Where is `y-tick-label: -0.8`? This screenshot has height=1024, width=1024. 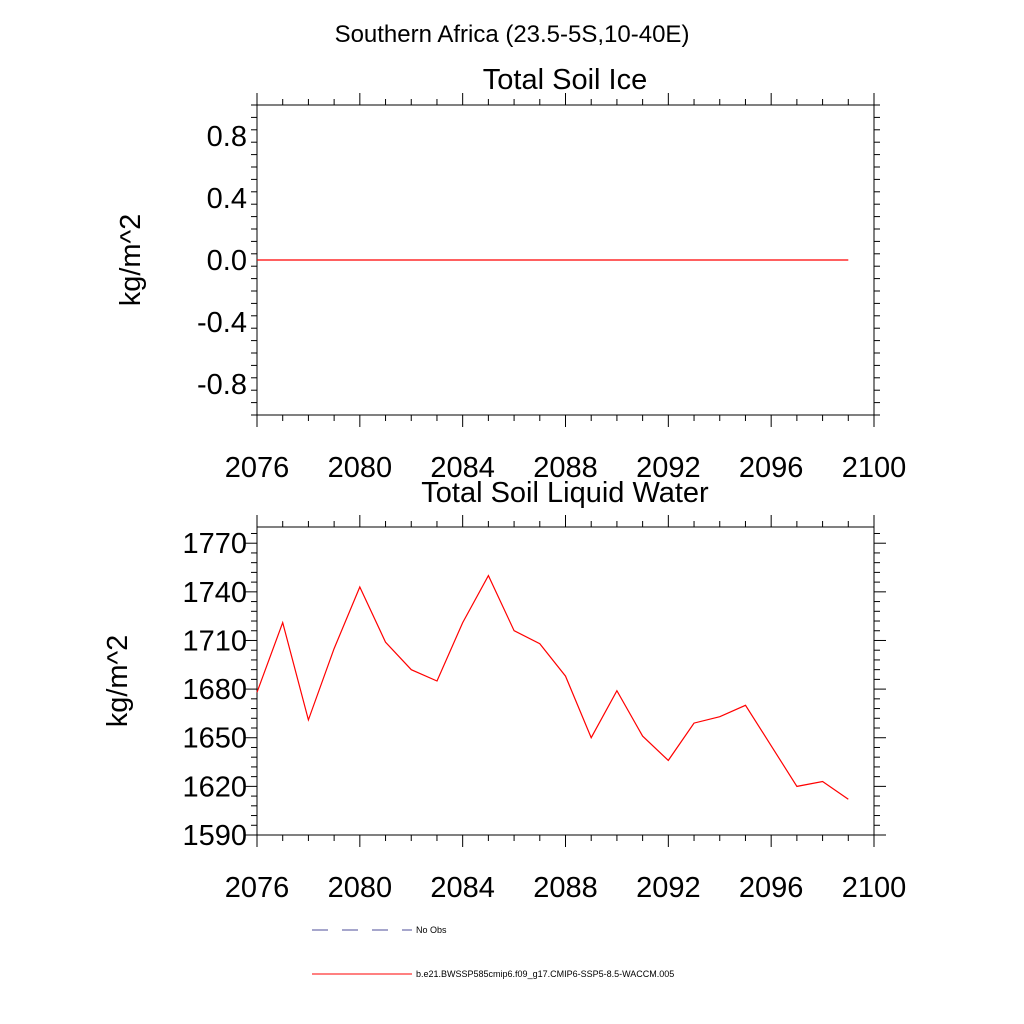
y-tick-label: -0.8 is located at coordinates (222, 385).